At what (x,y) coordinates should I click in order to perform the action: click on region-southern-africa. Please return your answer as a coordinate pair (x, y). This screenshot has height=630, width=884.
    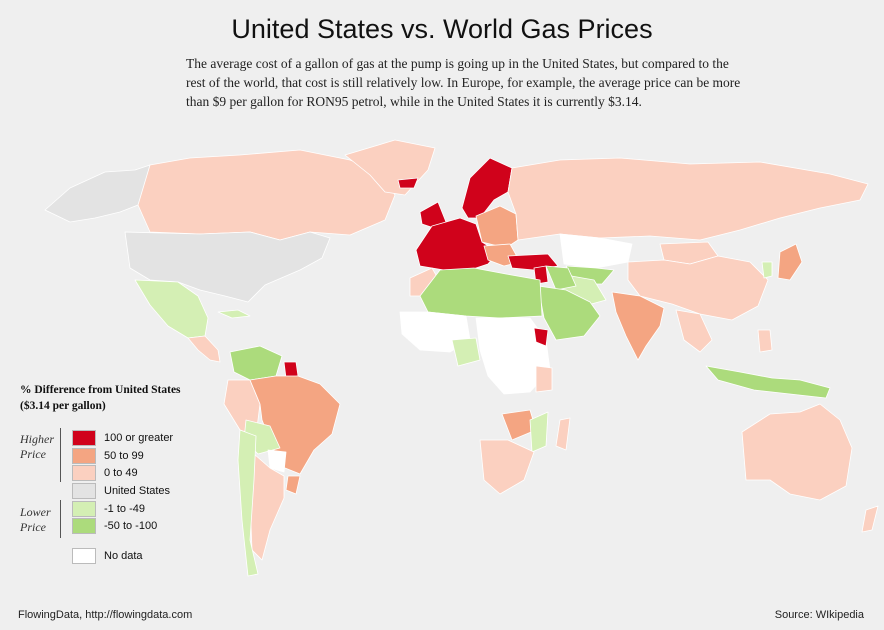
    Looking at the image, I should click on (507, 467).